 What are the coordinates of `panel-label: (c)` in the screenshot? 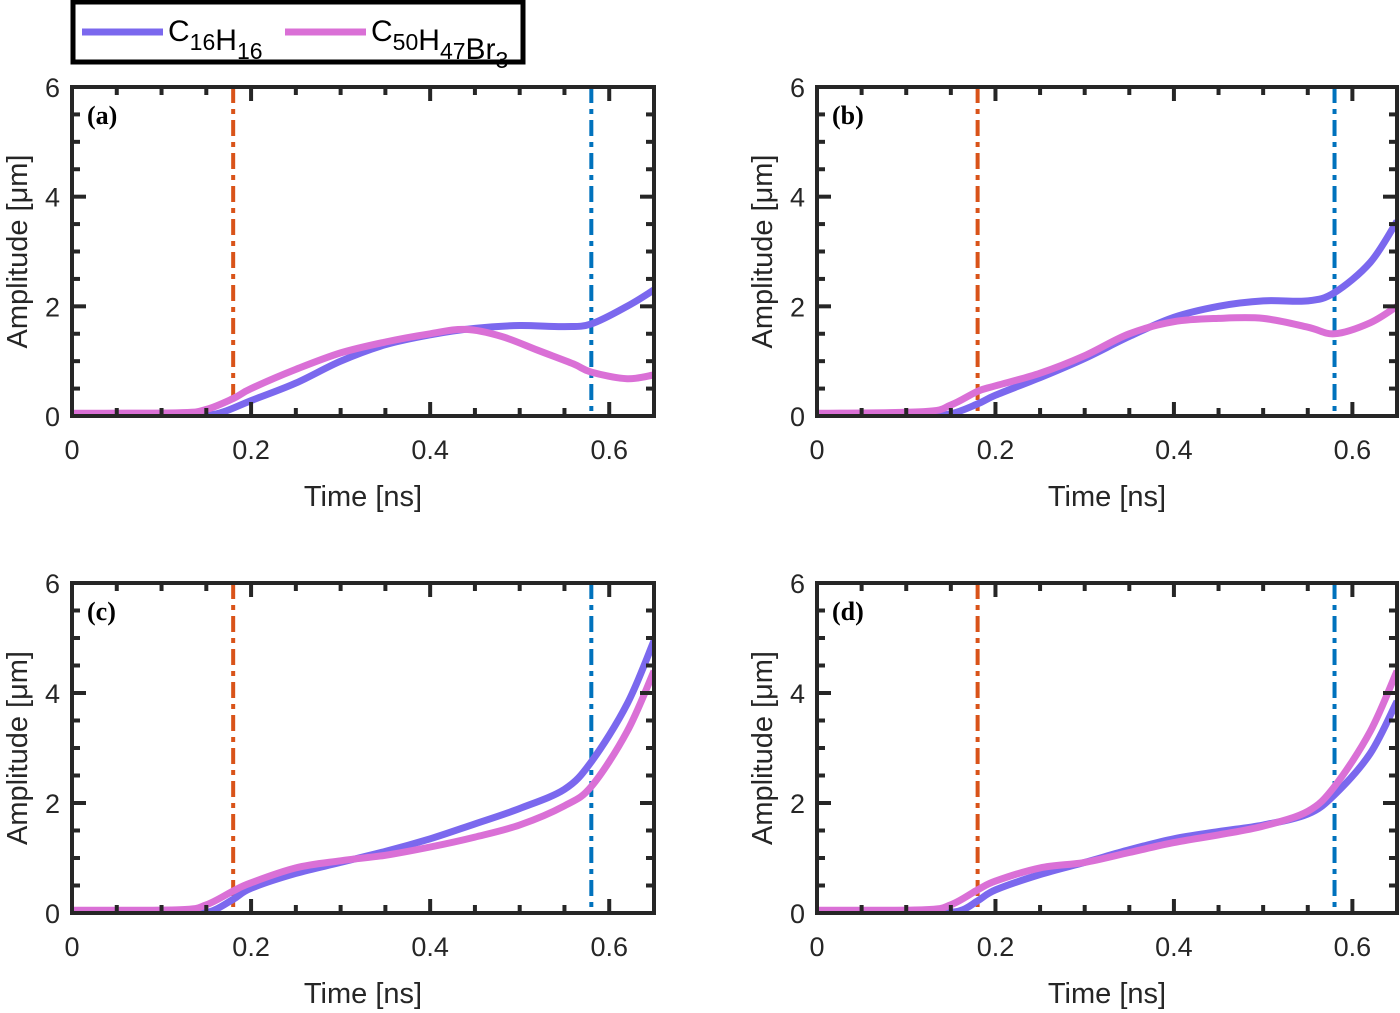 It's located at (101, 611).